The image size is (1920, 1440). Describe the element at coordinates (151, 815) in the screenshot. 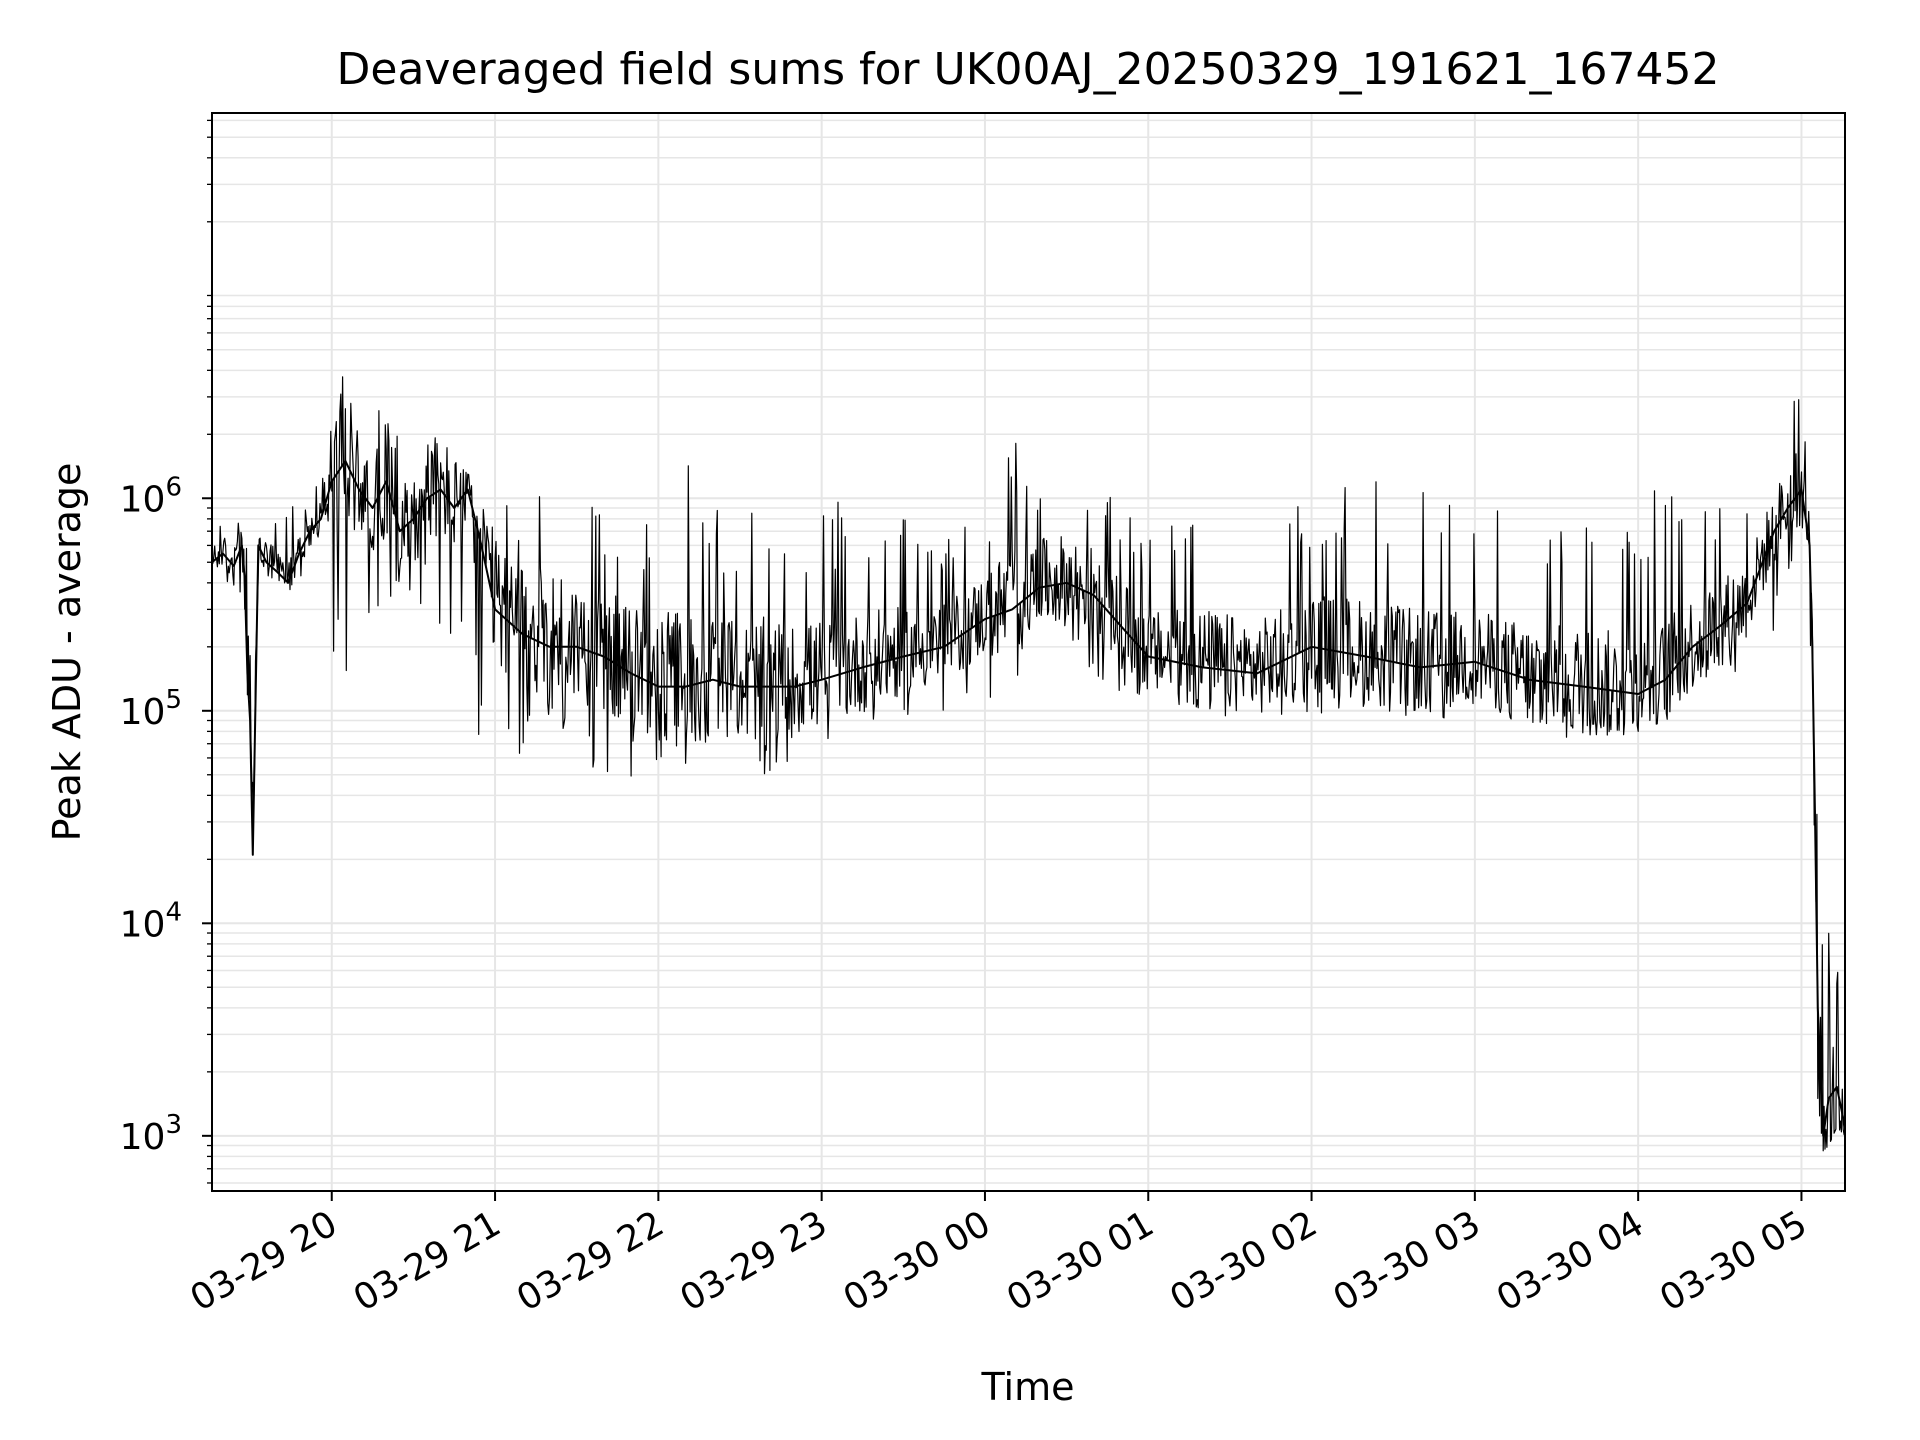

I see `y-tick-labels: 10³ 10⁴ 10⁵ 10⁶` at that location.